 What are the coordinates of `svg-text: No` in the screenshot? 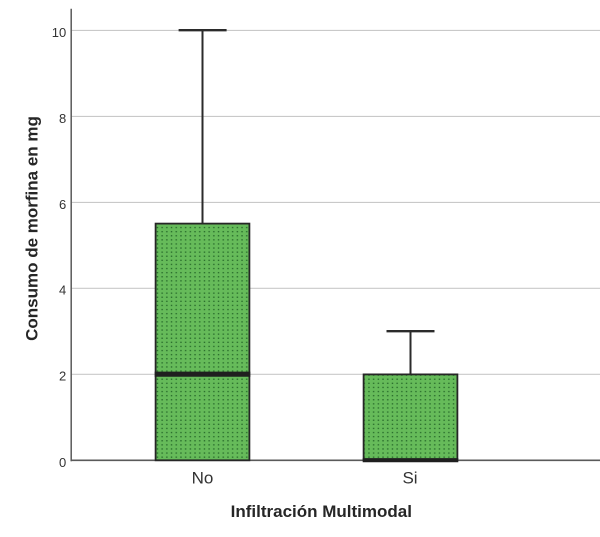 It's located at (203, 478).